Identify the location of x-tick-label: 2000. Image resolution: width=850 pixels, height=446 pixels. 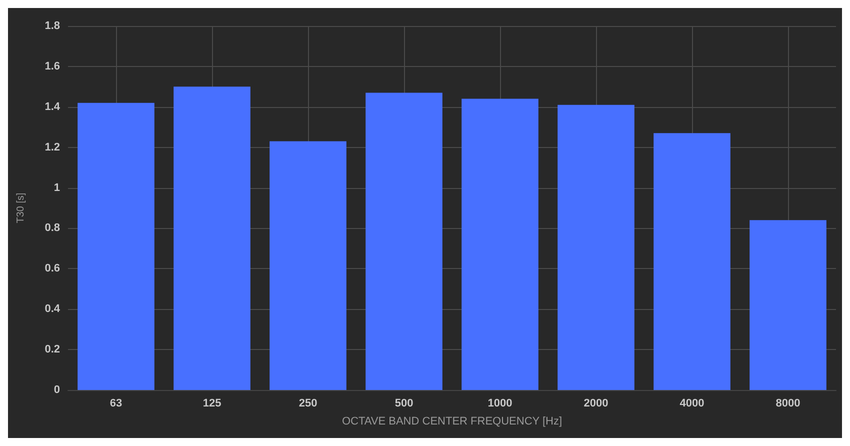
(596, 404).